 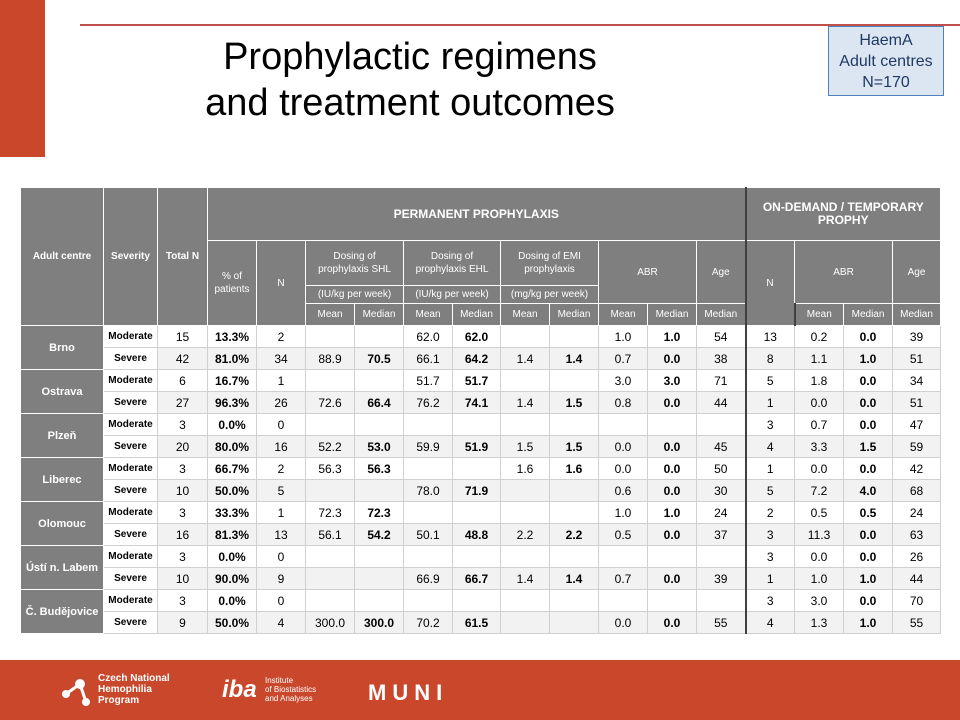 What do you see at coordinates (721, 490) in the screenshot?
I see `value-cell: 30` at bounding box center [721, 490].